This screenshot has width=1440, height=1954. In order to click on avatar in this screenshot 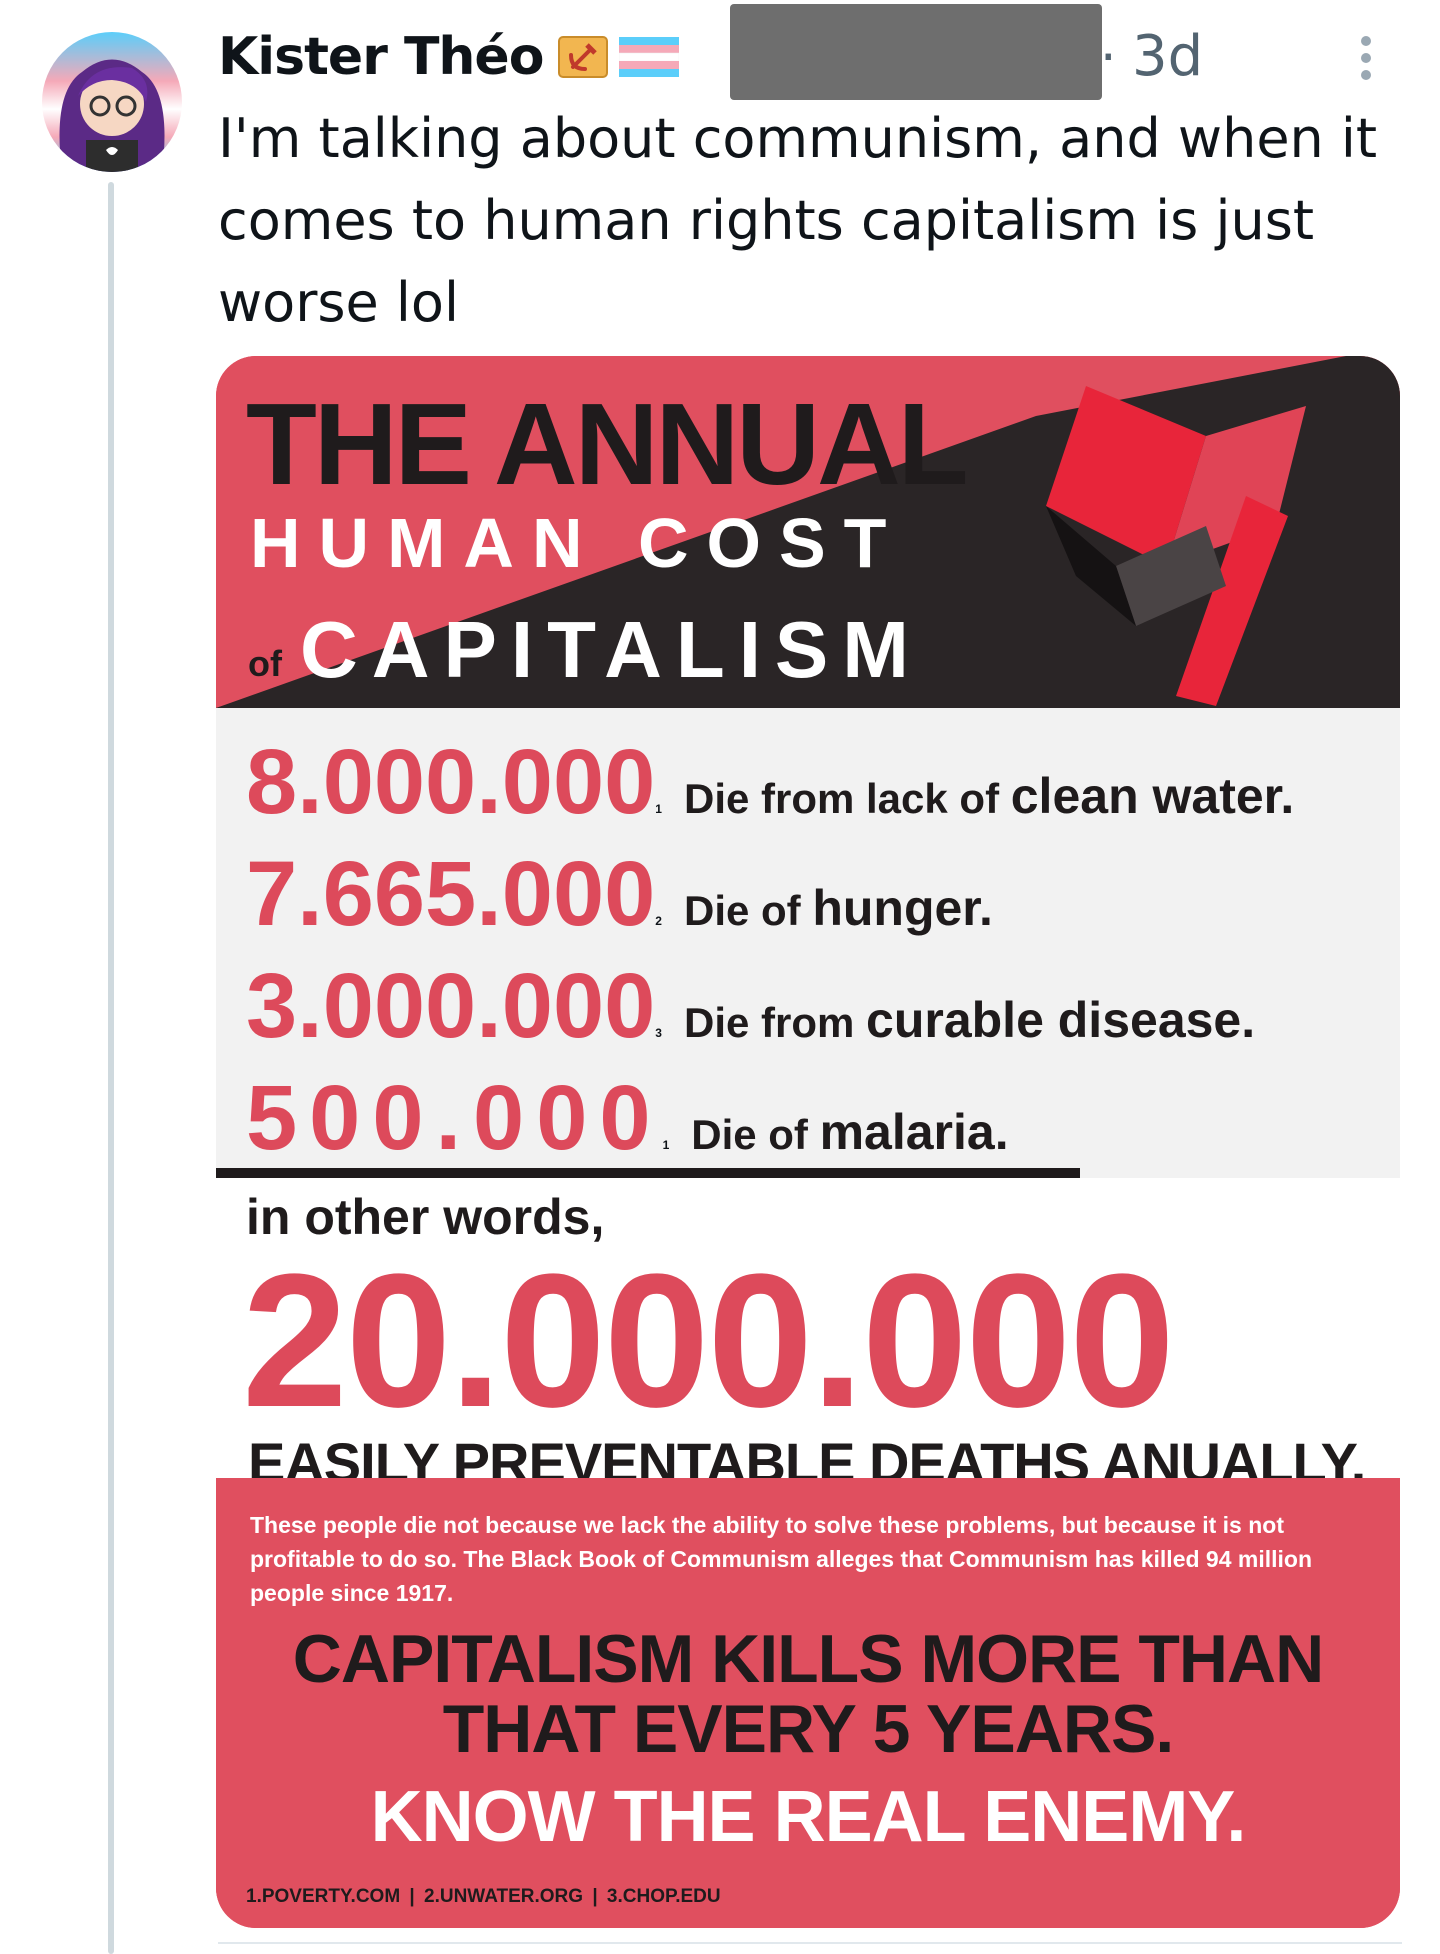, I will do `click(112, 102)`.